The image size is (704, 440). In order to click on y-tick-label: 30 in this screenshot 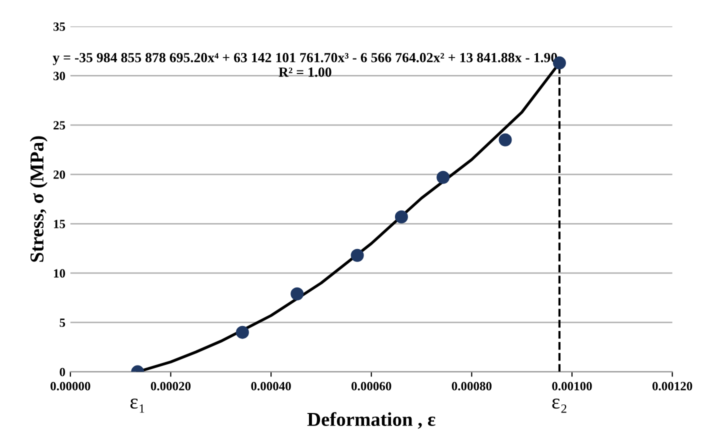, I will do `click(60, 76)`.